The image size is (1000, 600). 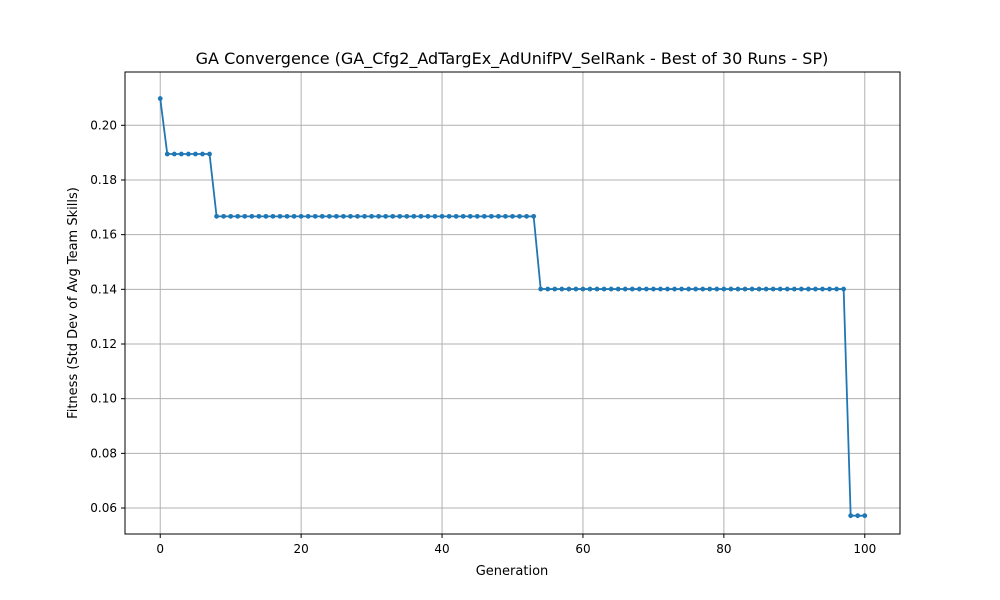 What do you see at coordinates (73, 303) in the screenshot?
I see `y-axis-label: Fitness (Std Dev of Avg Team Skills)` at bounding box center [73, 303].